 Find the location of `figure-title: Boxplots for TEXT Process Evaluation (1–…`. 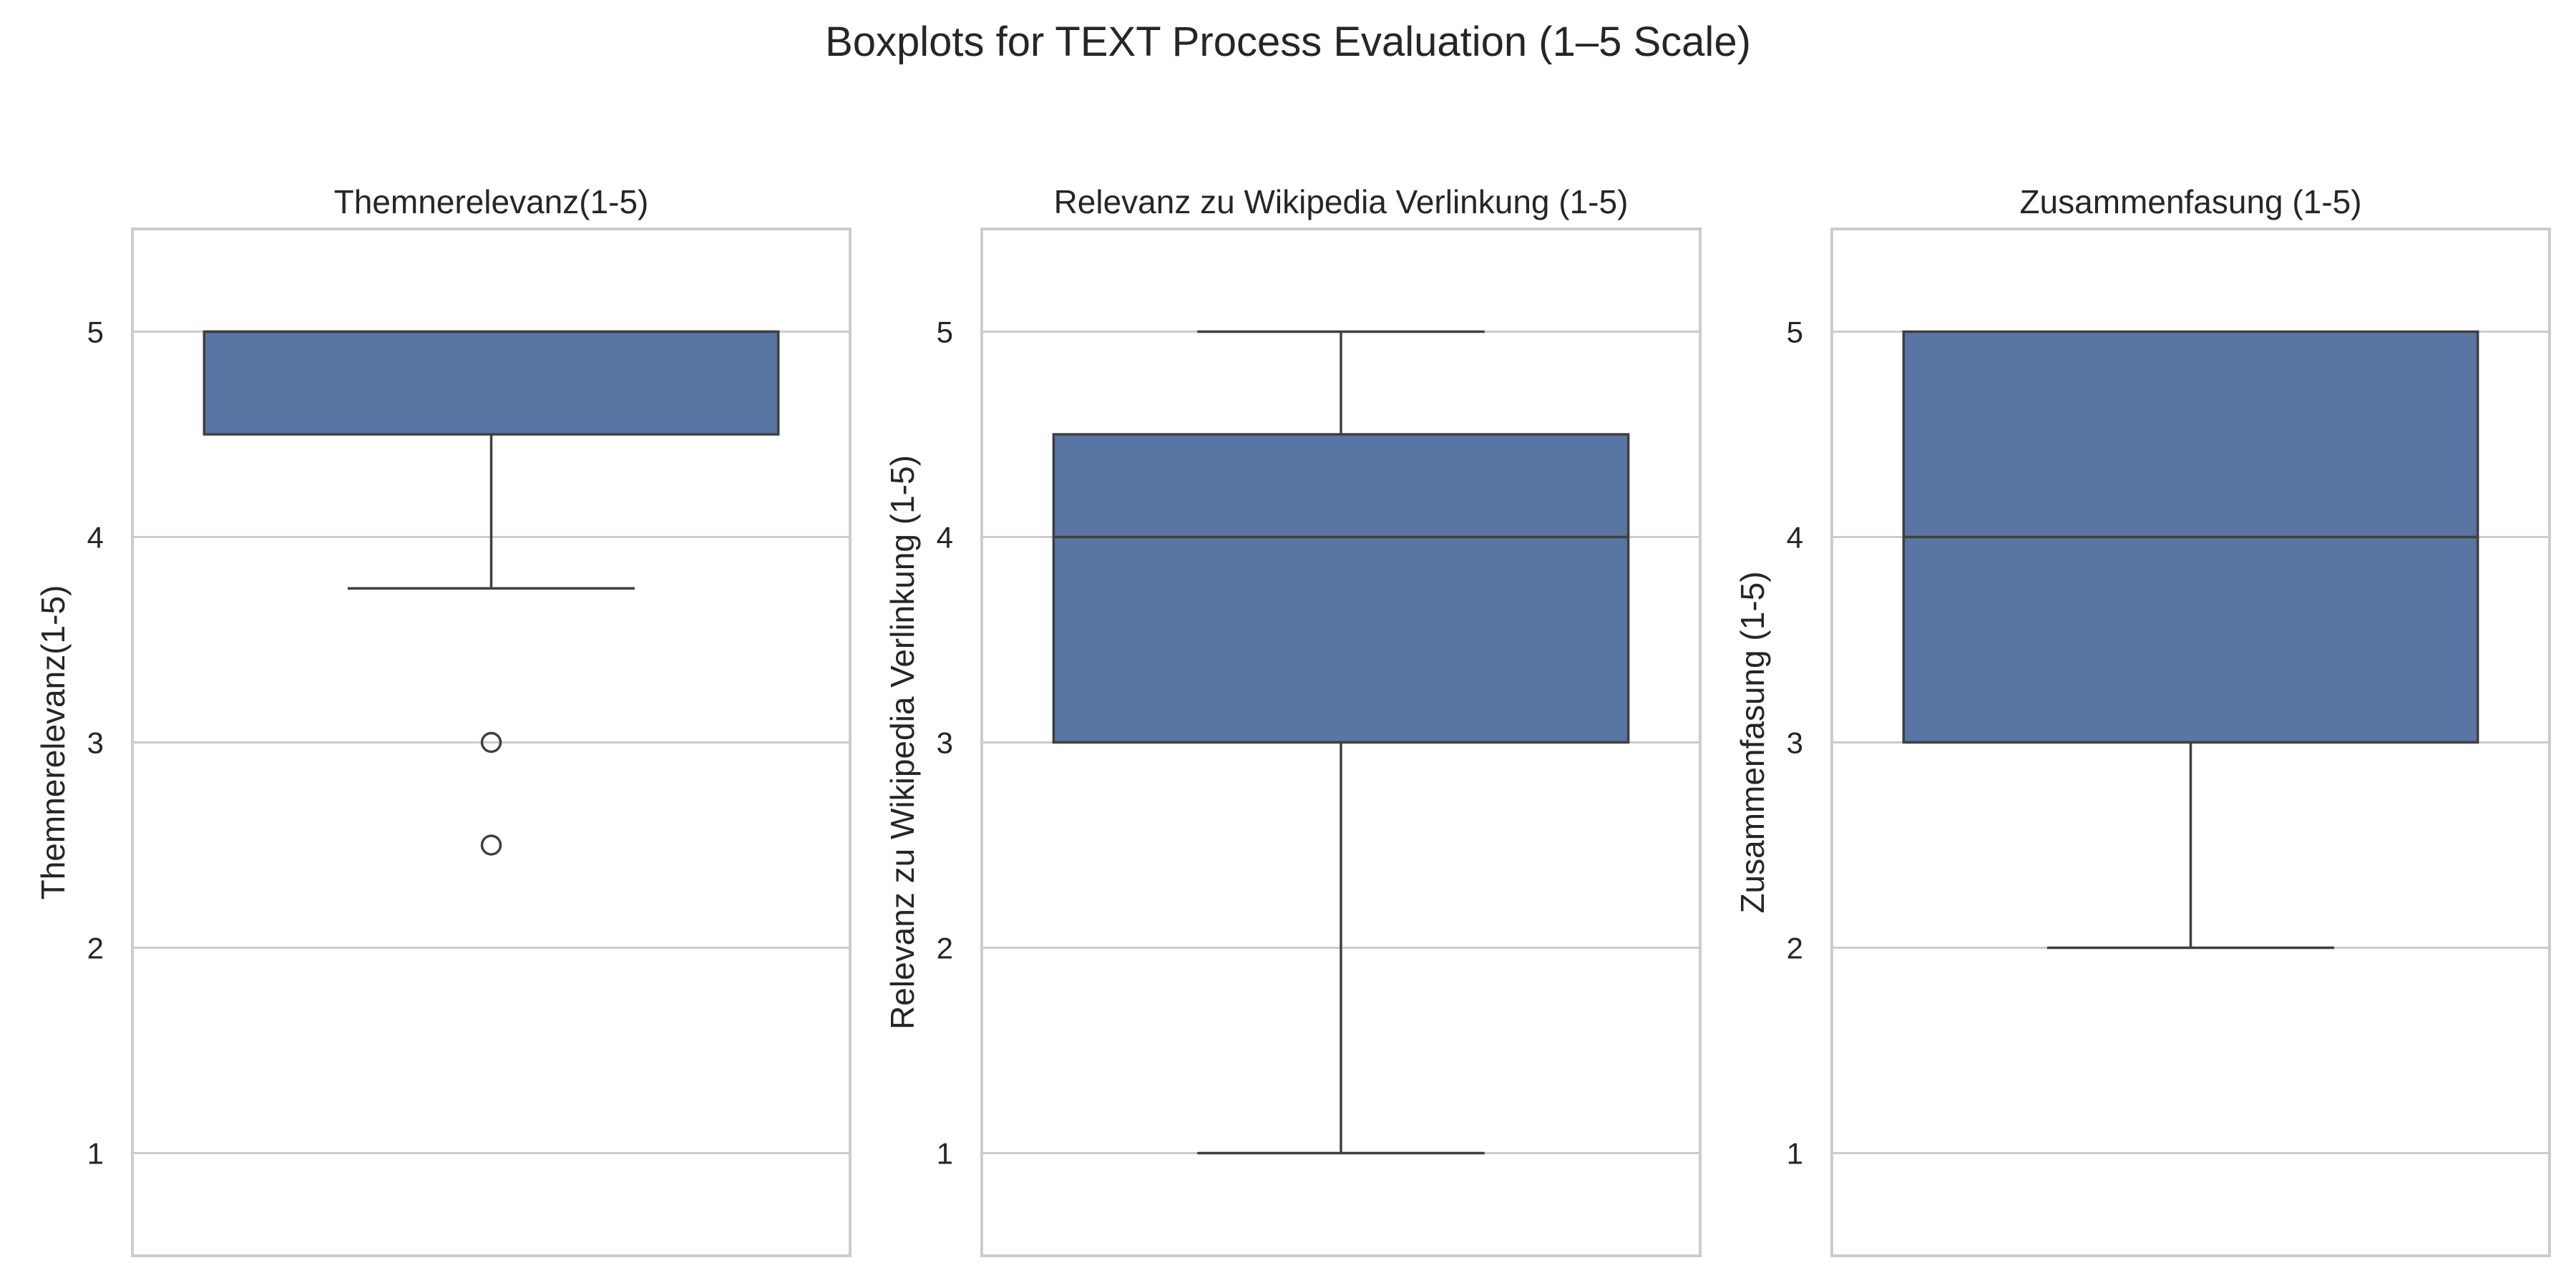

figure-title: Boxplots for TEXT Process Evaluation (1–… is located at coordinates (1288, 42).